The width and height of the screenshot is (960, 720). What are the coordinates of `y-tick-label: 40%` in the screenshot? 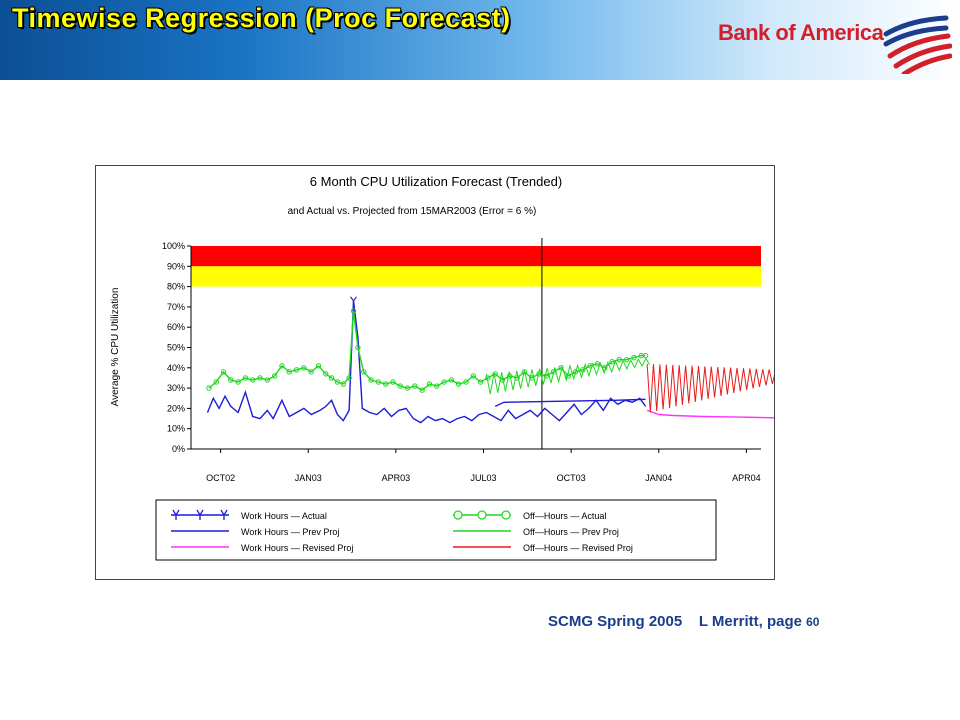 It's located at (176, 368).